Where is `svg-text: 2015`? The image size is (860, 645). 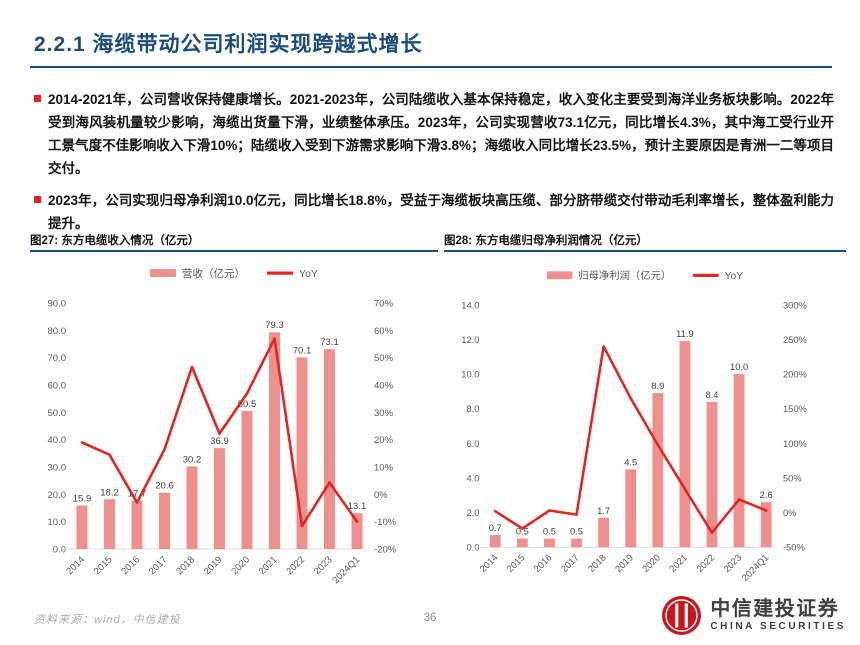
svg-text: 2015 is located at coordinates (103, 565).